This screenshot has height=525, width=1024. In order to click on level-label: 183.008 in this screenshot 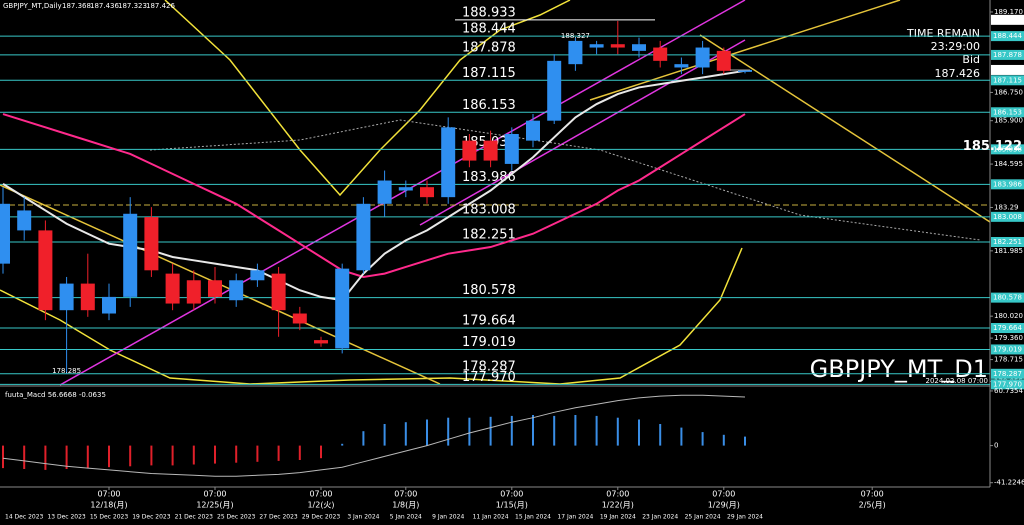, I will do `click(489, 209)`.